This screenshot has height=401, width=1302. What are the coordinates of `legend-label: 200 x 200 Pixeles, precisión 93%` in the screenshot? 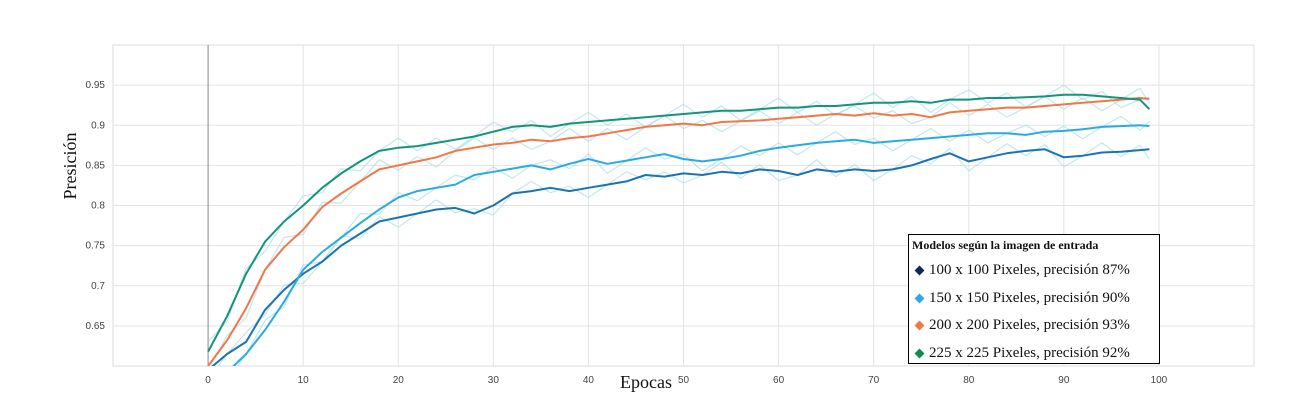 It's located at (1029, 325).